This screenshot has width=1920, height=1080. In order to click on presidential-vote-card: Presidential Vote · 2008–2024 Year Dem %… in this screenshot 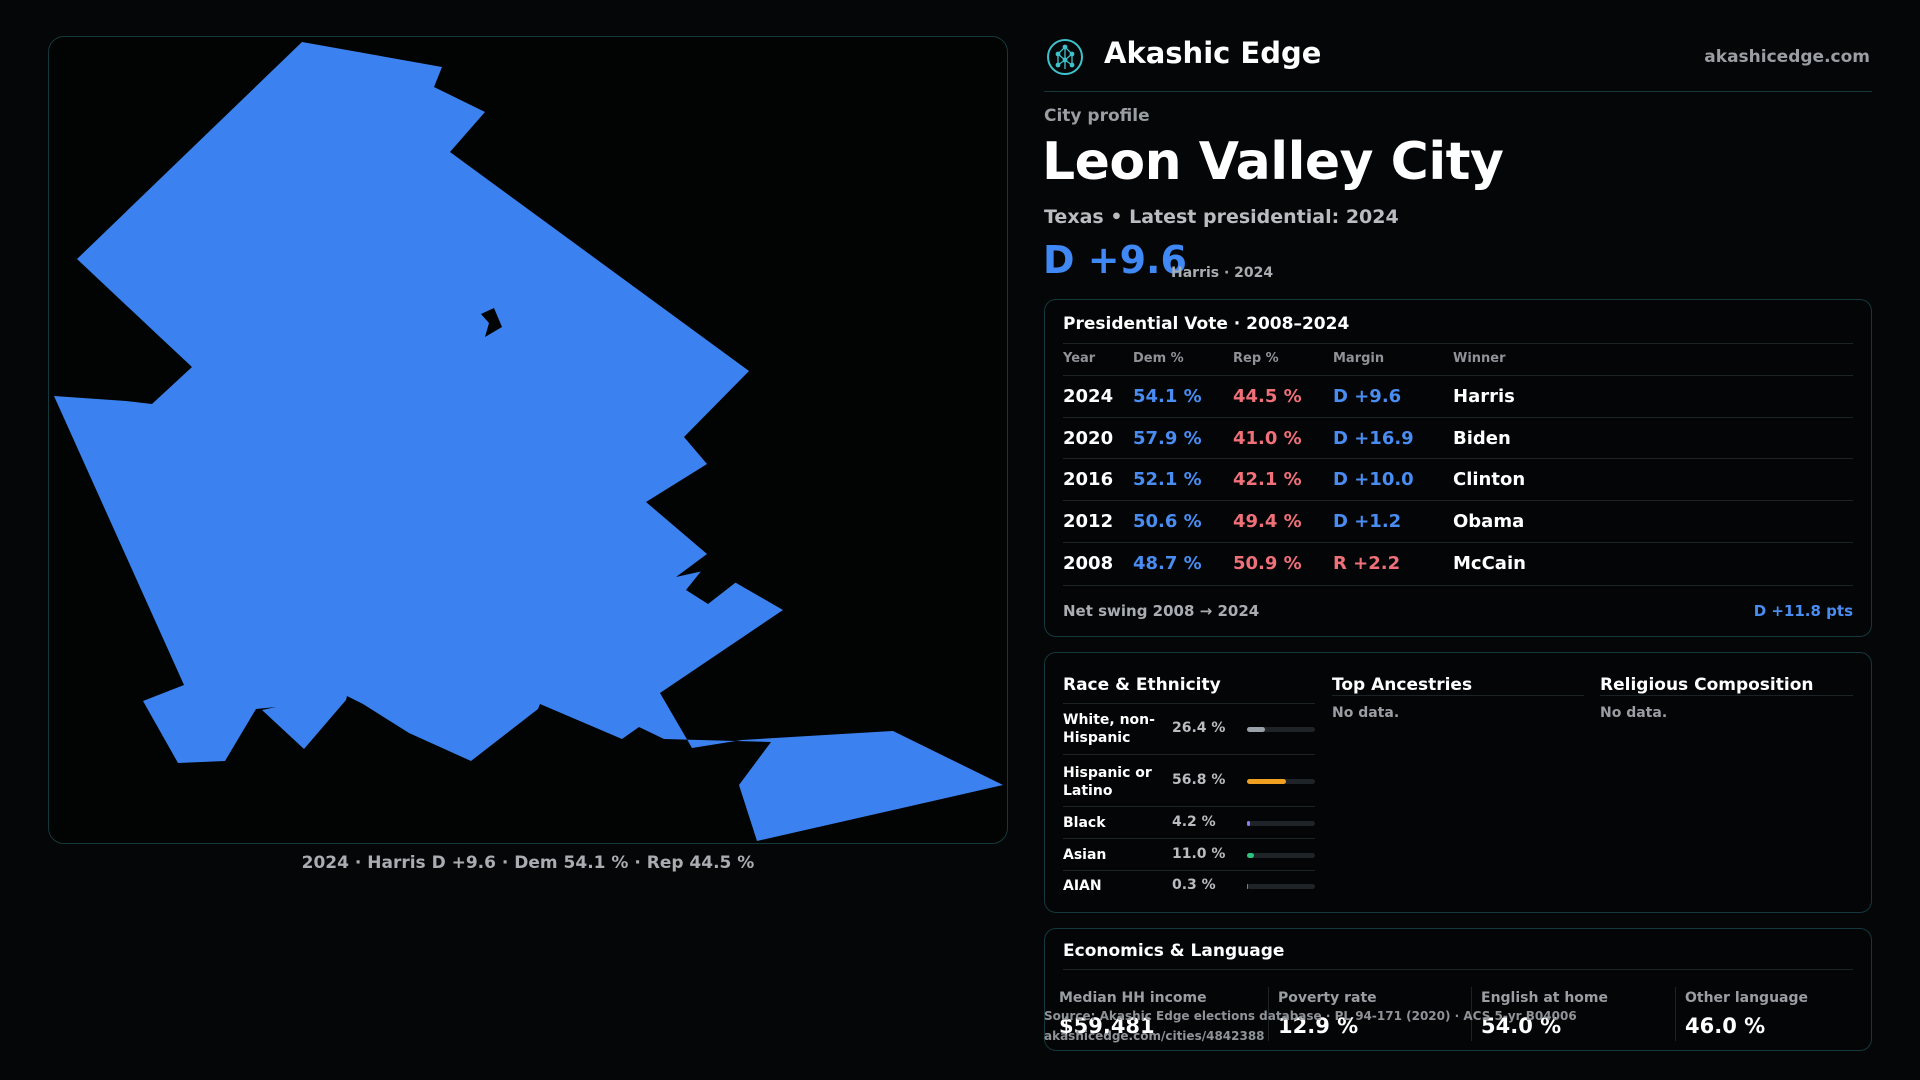, I will do `click(1458, 468)`.